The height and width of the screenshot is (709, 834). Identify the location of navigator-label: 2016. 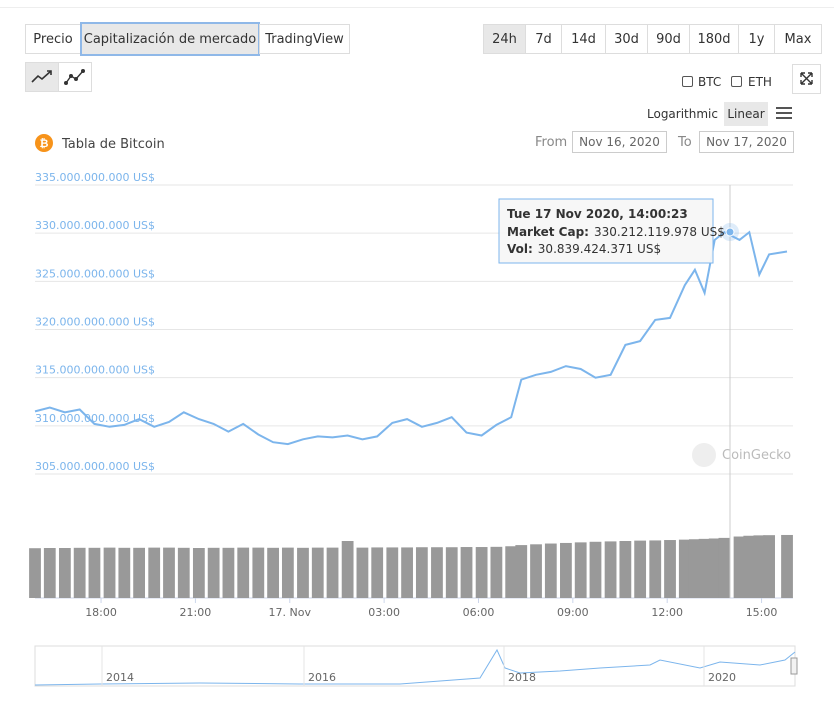
(322, 677).